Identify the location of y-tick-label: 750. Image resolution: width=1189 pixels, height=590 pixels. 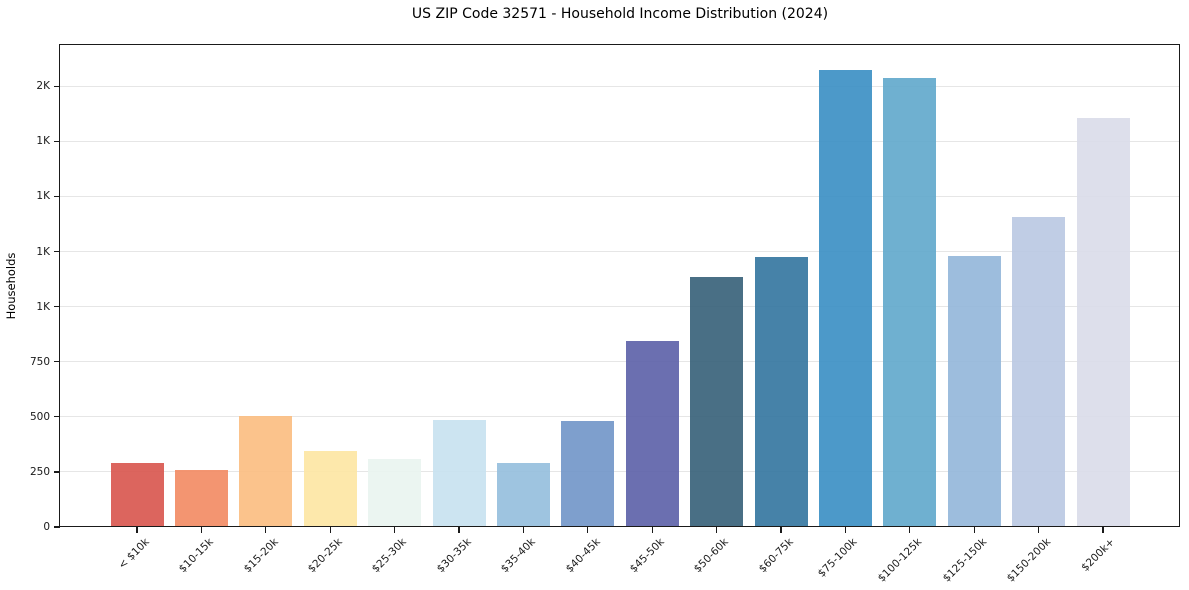
(39, 361).